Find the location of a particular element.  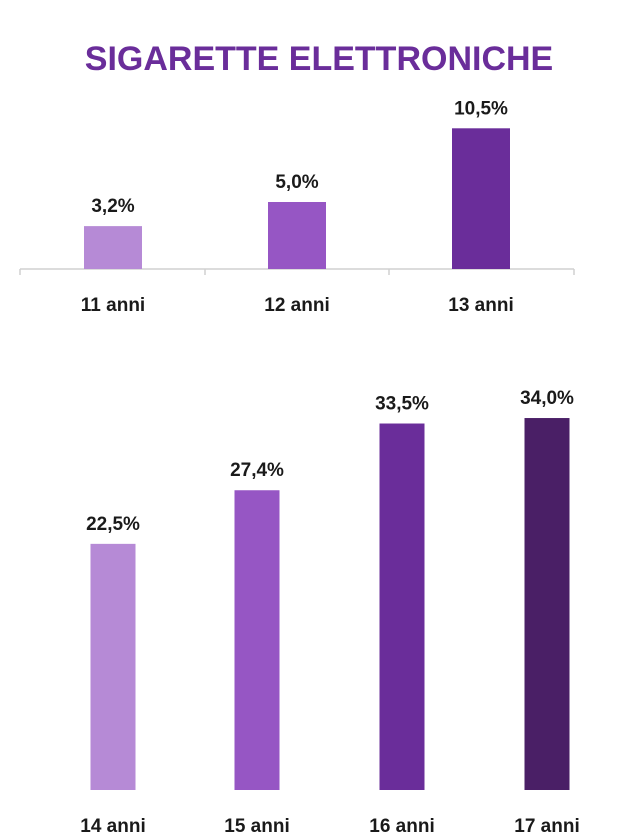

category-label: 17 anni is located at coordinates (546, 826).